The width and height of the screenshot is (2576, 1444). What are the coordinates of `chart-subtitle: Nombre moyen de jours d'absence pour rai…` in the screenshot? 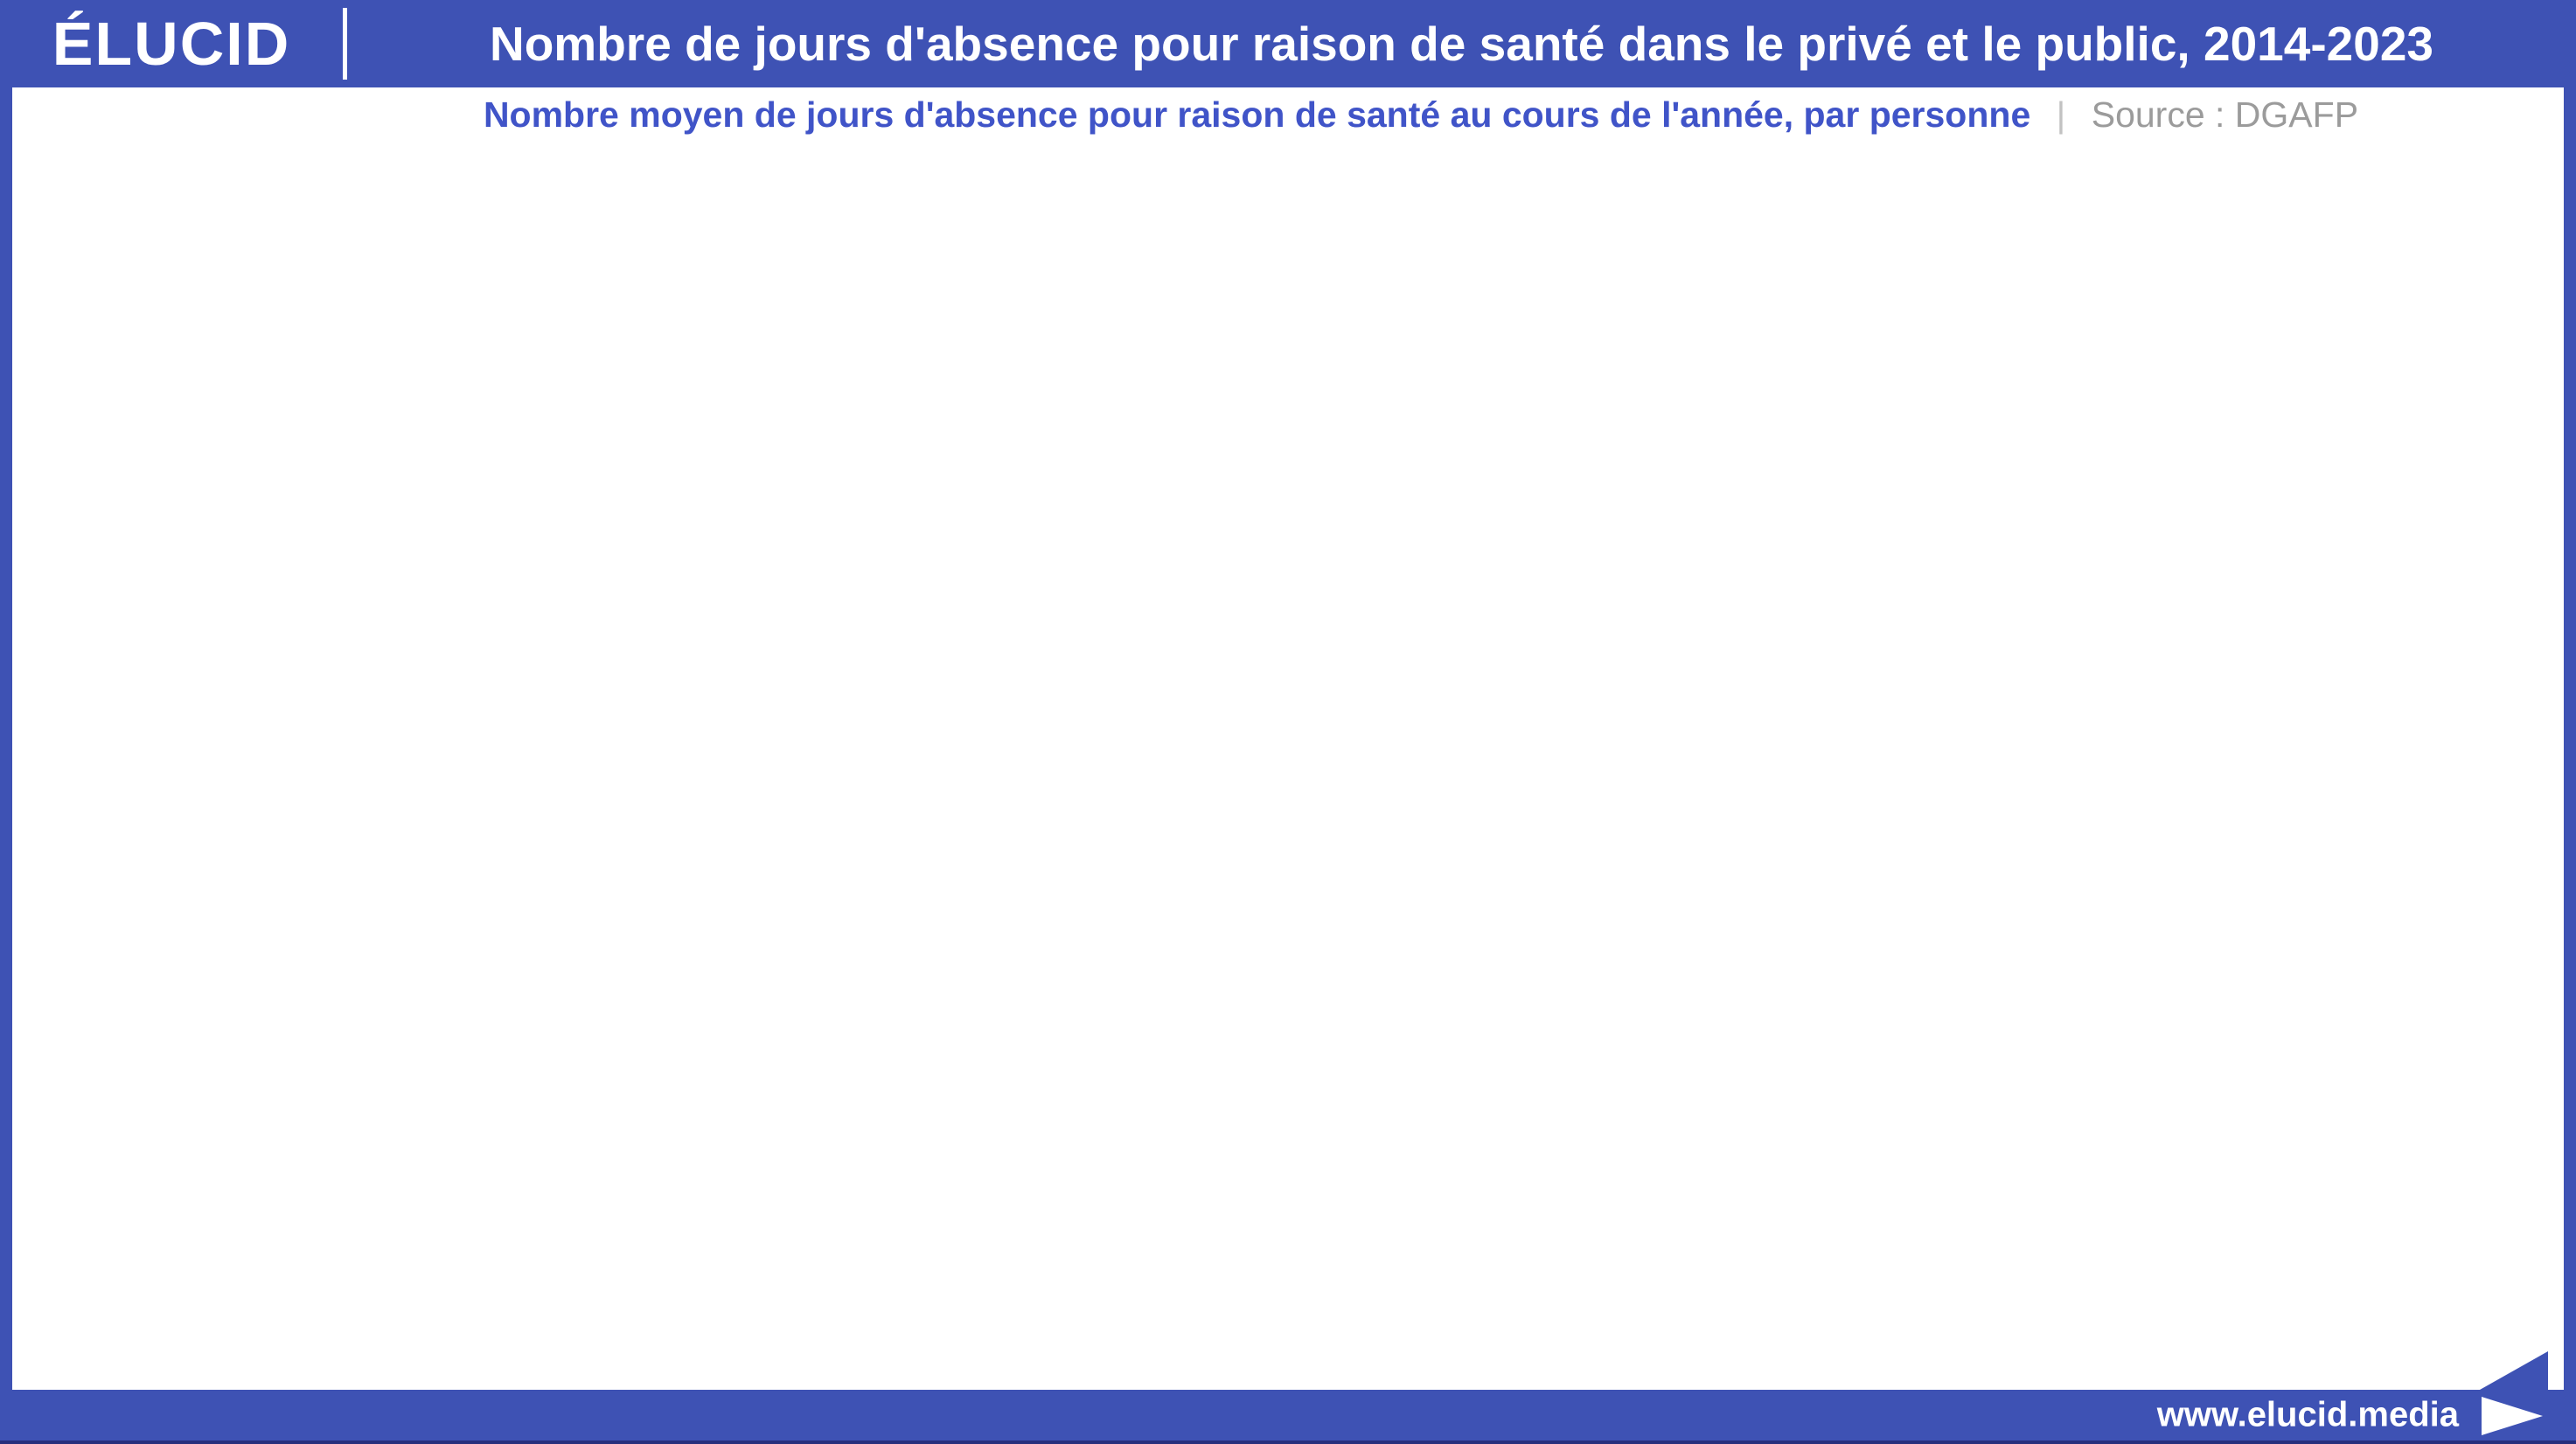 It's located at (1257, 115).